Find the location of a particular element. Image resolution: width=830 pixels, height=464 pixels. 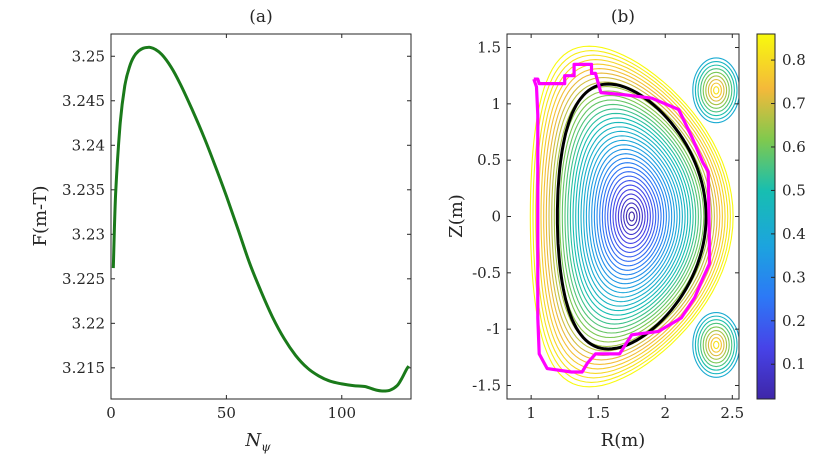

panel-a-x-tick-label: 100 is located at coordinates (341, 413).